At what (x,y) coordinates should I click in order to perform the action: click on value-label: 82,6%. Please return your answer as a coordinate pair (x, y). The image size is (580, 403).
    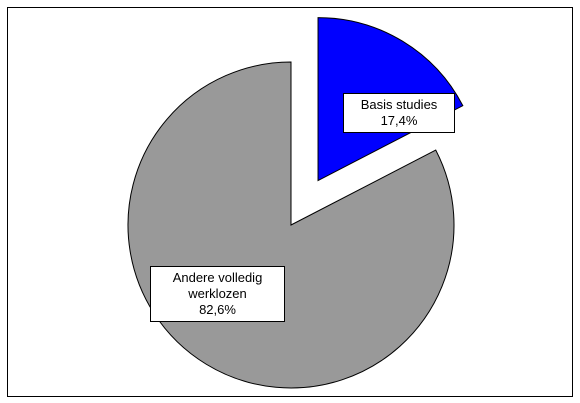
    Looking at the image, I should click on (217, 309).